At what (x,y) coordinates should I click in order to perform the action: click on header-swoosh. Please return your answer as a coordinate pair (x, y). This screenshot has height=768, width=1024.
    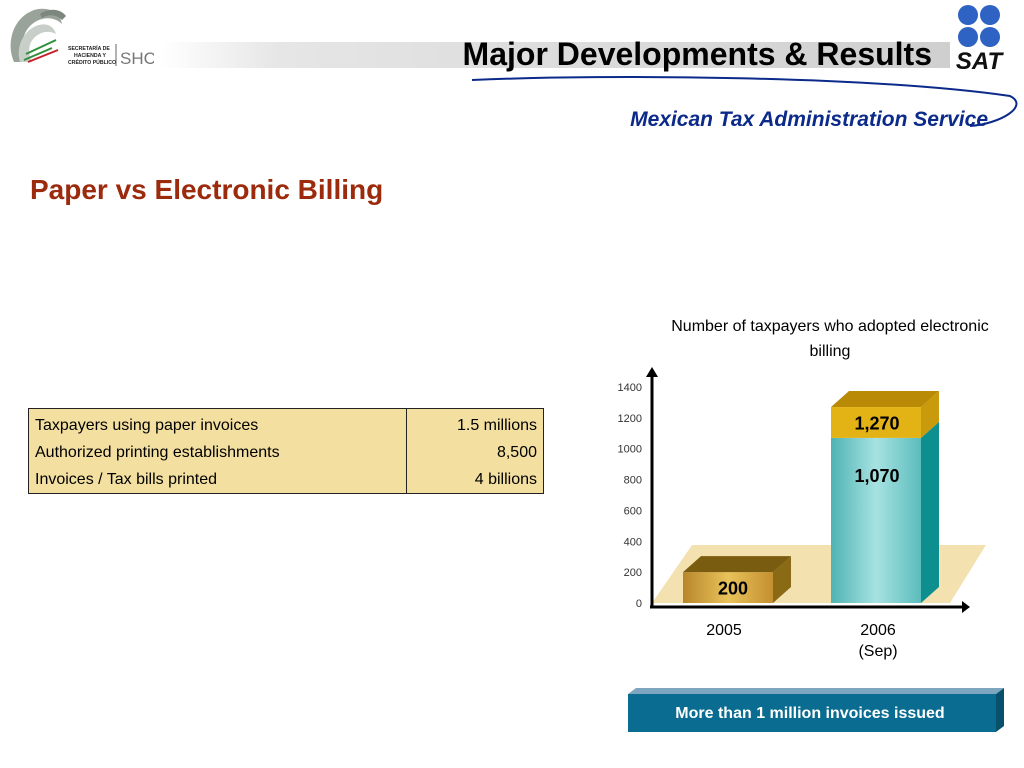
    Looking at the image, I should click on (744, 101).